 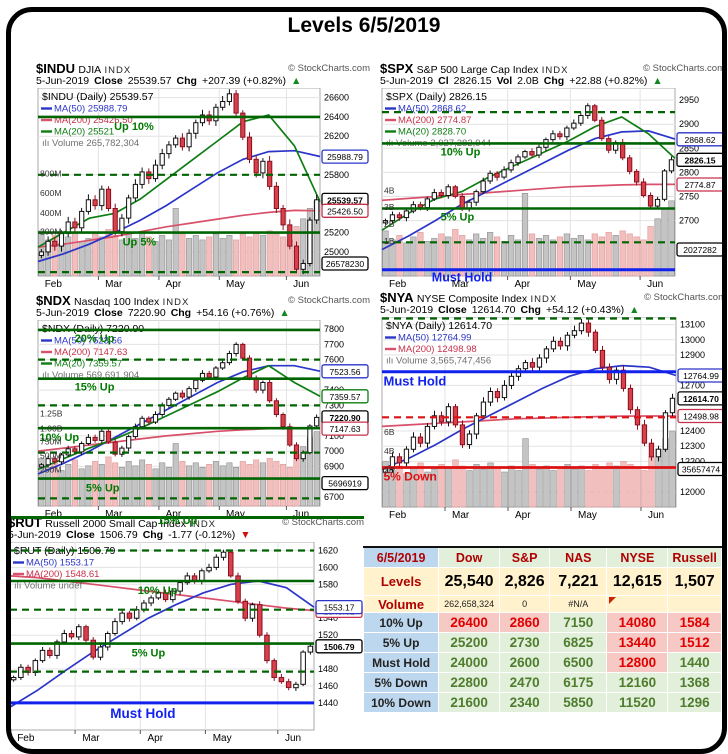 What do you see at coordinates (51, 173) in the screenshot?
I see `svg-text: 800M` at bounding box center [51, 173].